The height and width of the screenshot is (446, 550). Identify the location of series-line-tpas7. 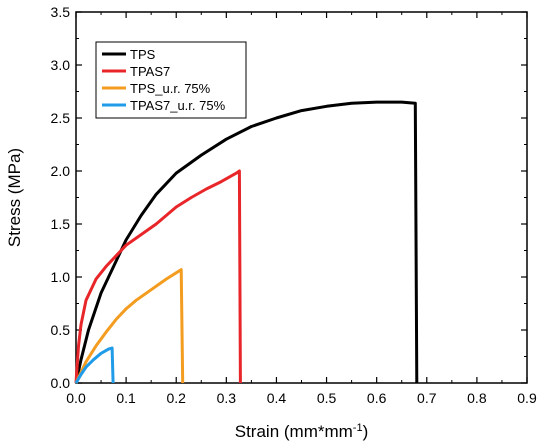
(158, 276).